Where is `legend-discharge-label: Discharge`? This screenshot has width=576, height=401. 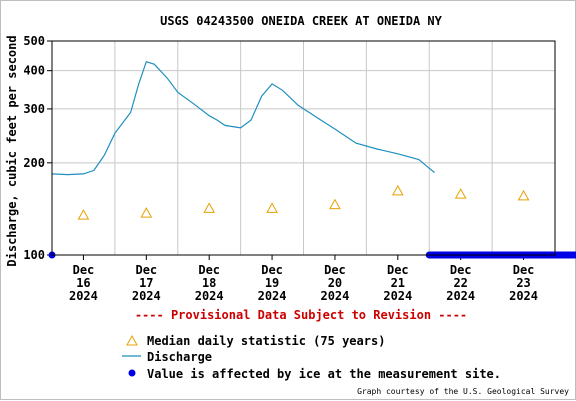
legend-discharge-label: Discharge is located at coordinates (179, 357).